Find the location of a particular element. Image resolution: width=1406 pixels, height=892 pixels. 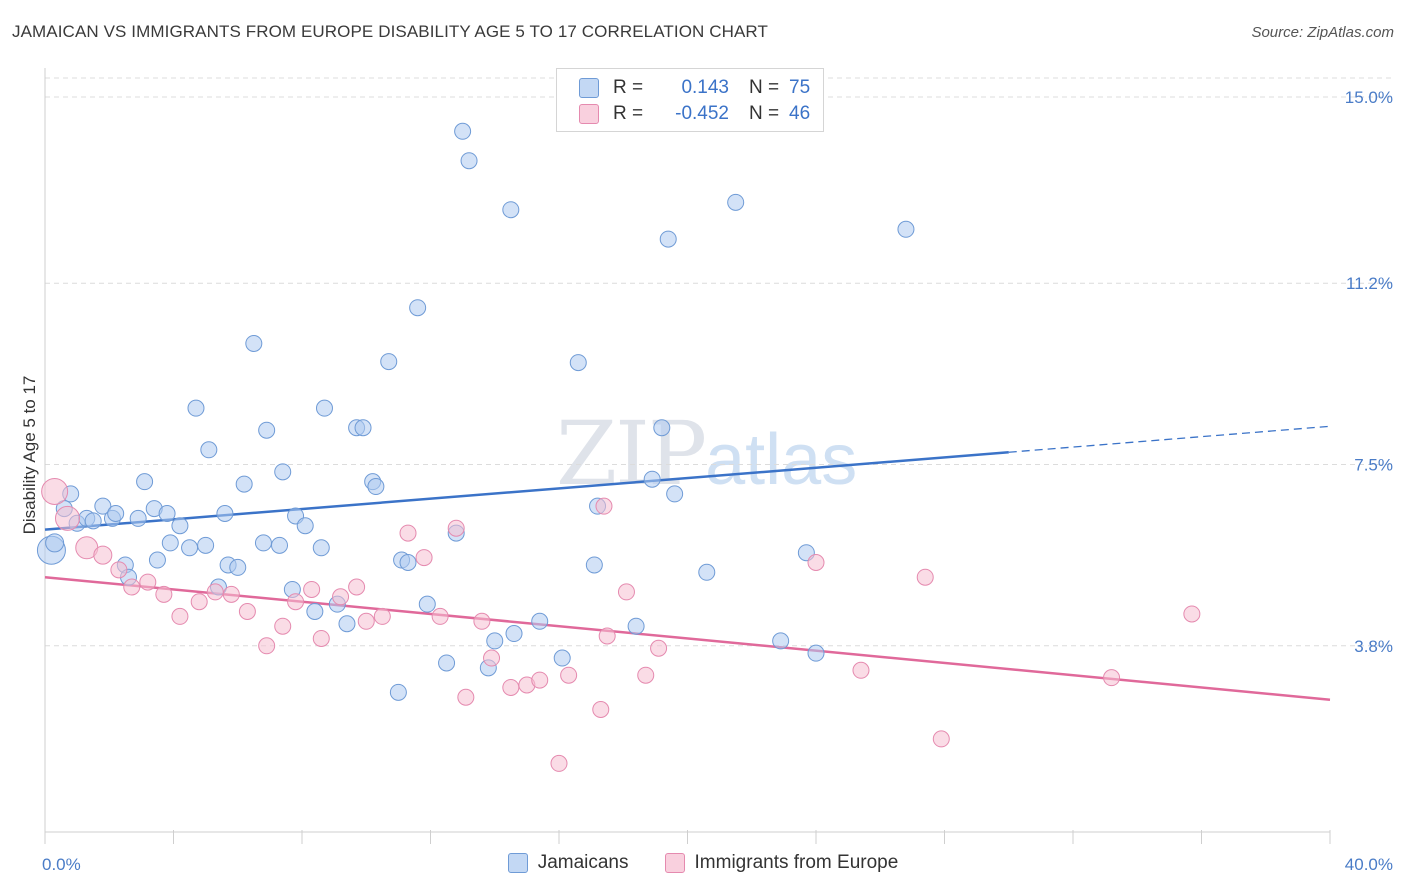

series-legend: Jamaicans Immigrants from Europe is located at coordinates (703, 863).